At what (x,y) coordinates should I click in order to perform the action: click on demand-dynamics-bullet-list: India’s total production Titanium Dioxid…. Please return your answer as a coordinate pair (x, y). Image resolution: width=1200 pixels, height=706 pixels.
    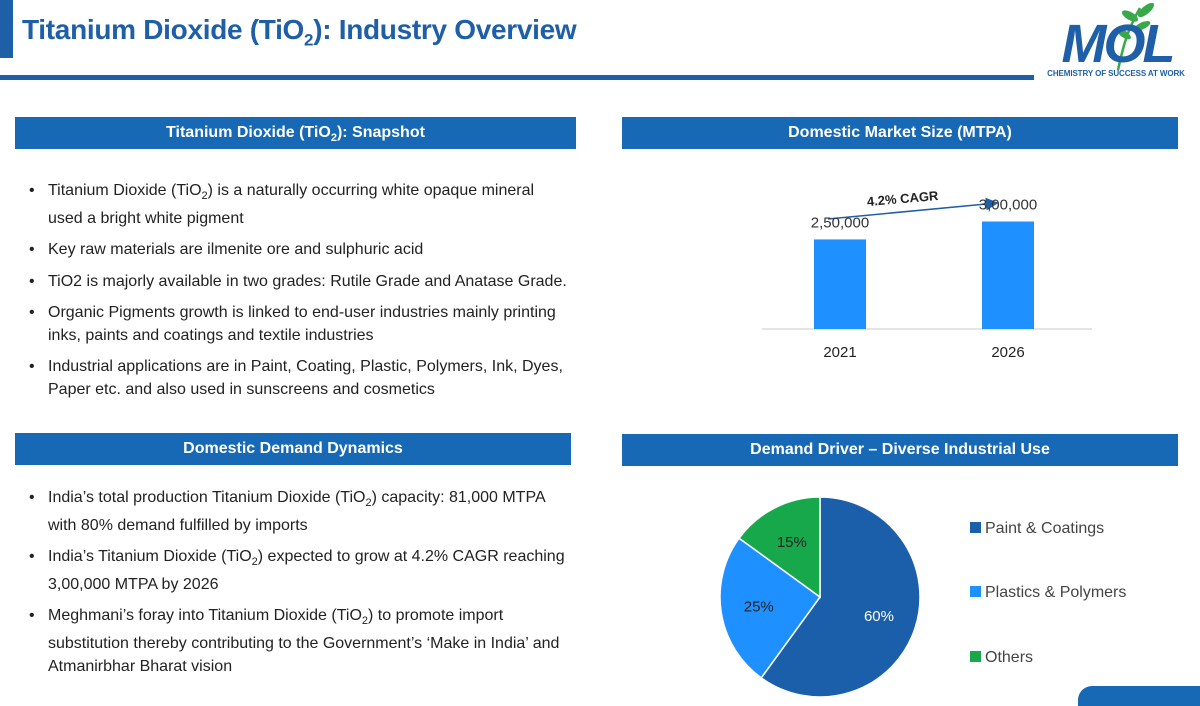
    Looking at the image, I should click on (295, 587).